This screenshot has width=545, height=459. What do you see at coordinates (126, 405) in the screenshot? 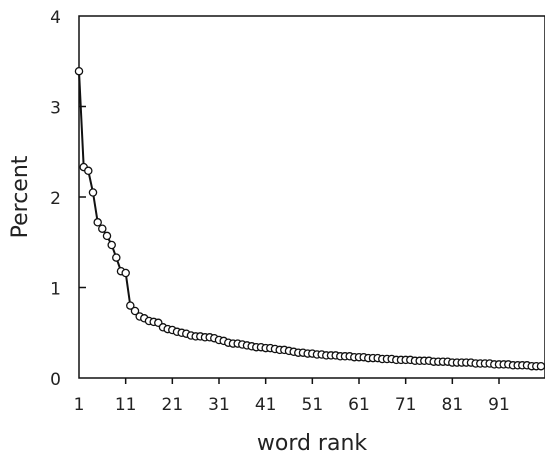
I see `x-tick-label: 11` at bounding box center [126, 405].